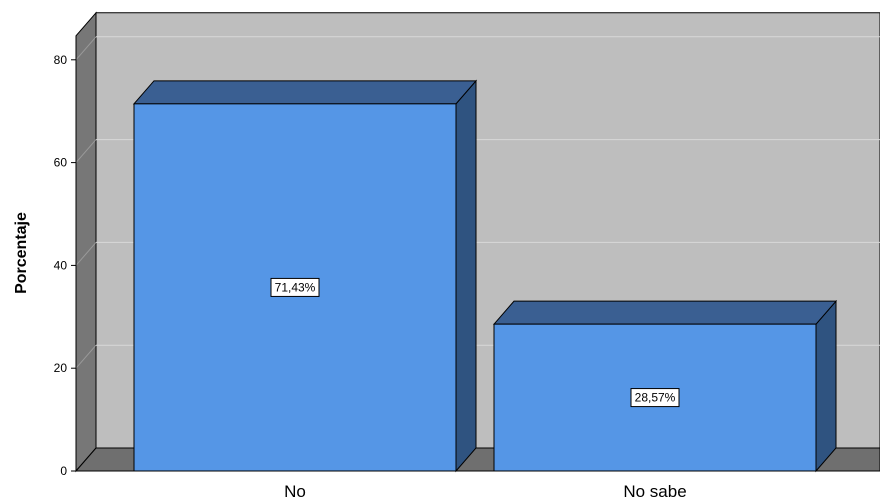  Describe the element at coordinates (61, 163) in the screenshot. I see `y-tick-label: 60` at that location.